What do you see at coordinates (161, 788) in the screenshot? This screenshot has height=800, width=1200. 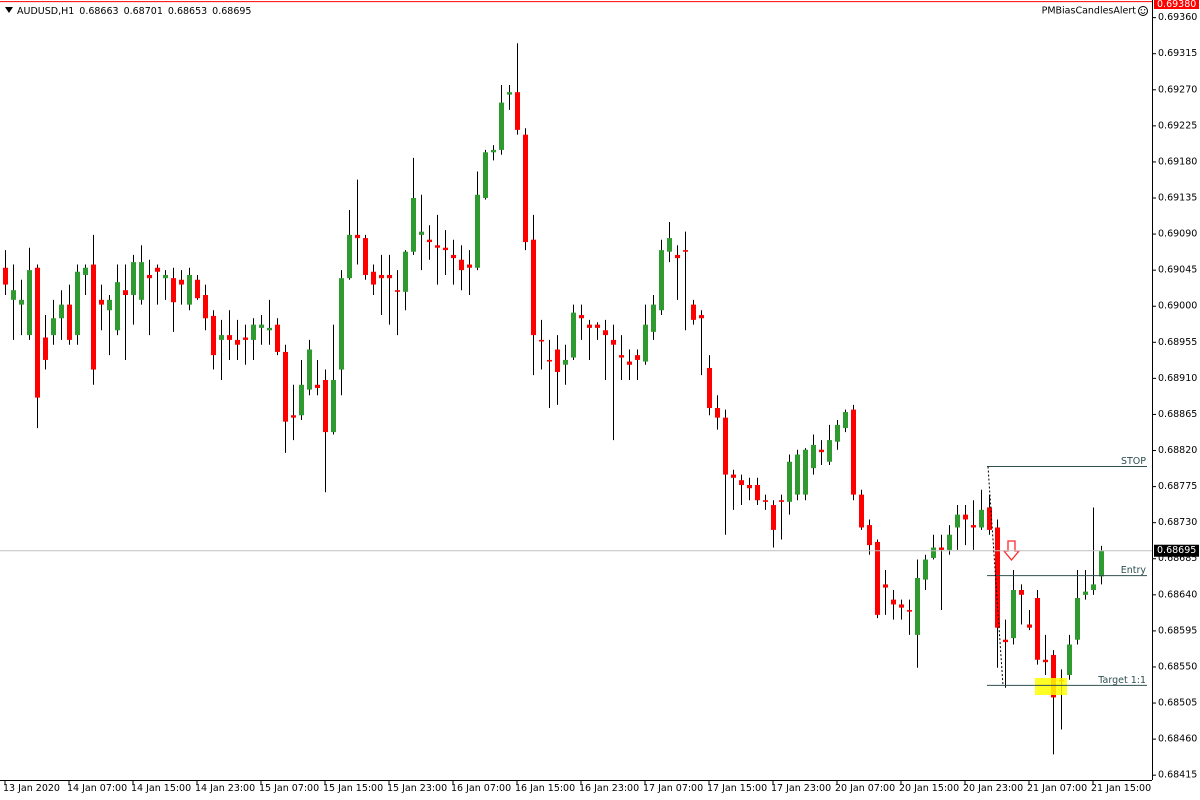 I see `x-tick-label: 14 Jan 15:00` at bounding box center [161, 788].